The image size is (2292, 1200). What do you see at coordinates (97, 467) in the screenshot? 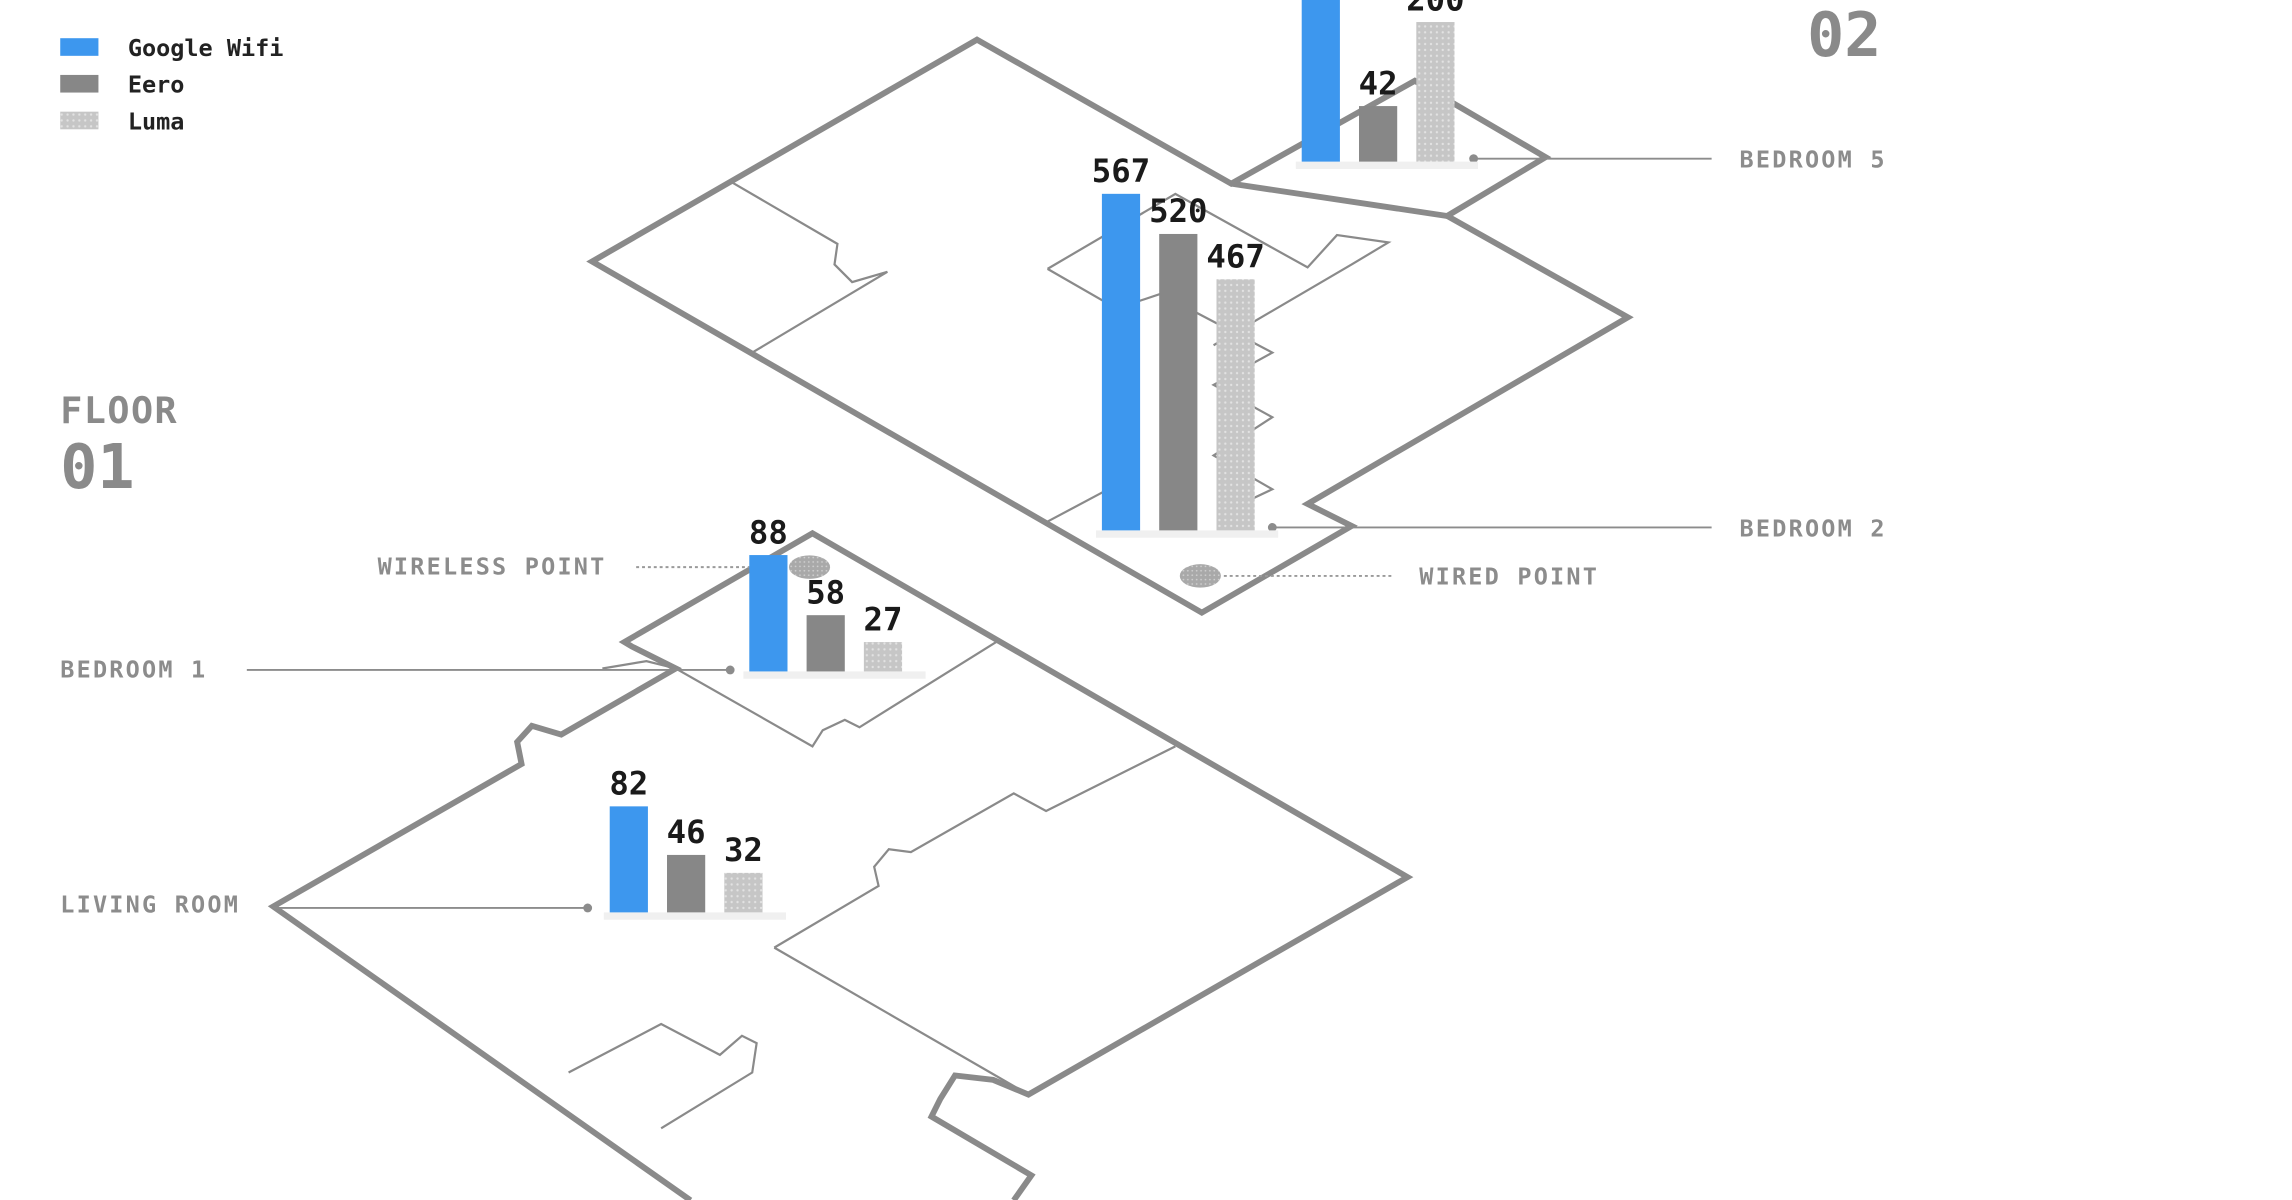
I see `floor-1-number: 01` at bounding box center [97, 467].